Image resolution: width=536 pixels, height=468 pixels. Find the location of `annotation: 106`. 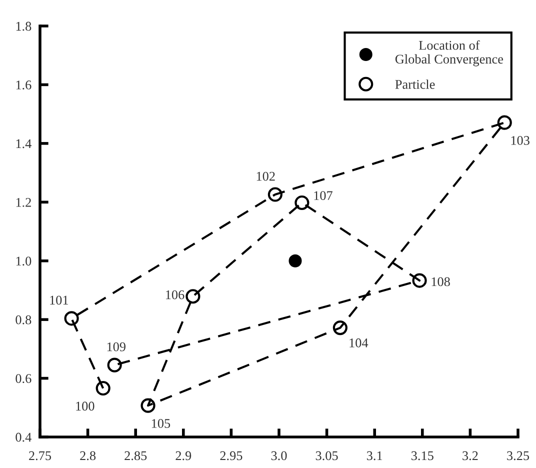

annotation: 106 is located at coordinates (175, 295).